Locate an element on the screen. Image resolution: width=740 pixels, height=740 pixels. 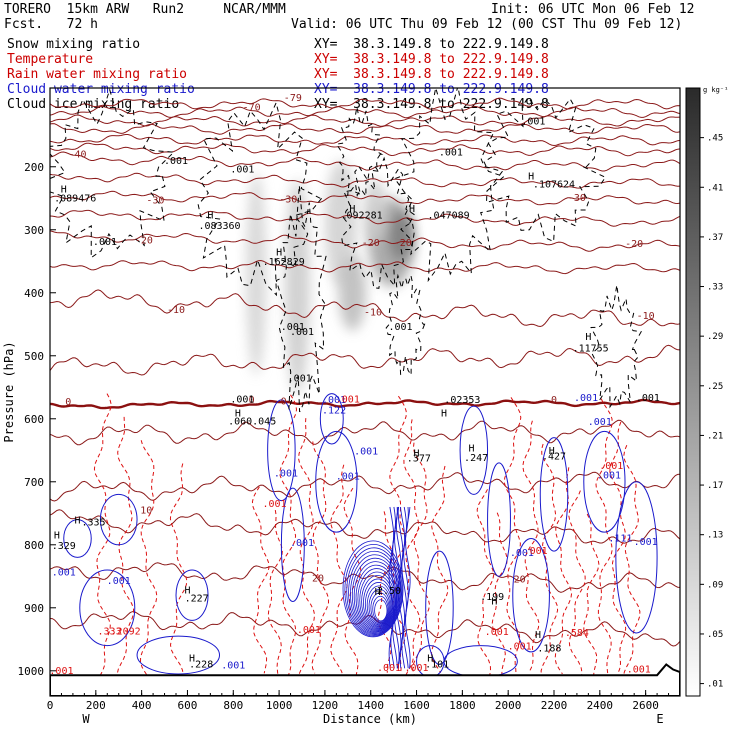
max-label-30: .199 is located at coordinates (492, 597).